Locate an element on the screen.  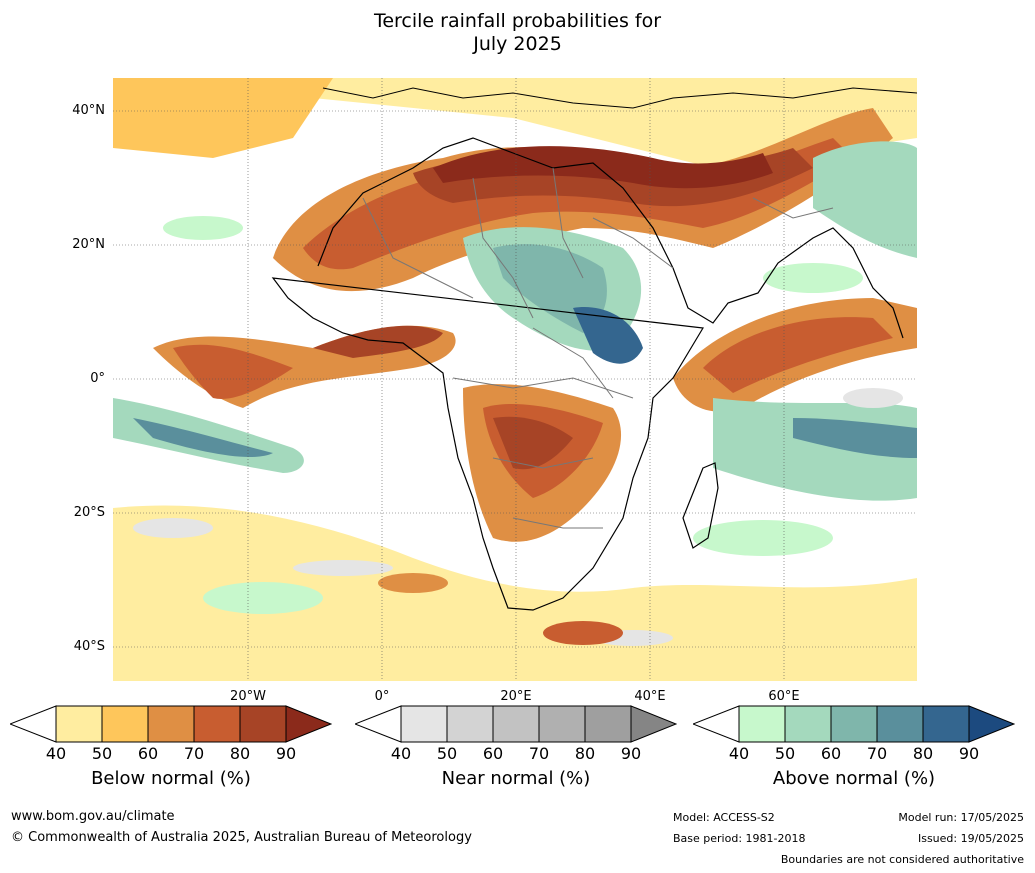
near-tick-70: 70 is located at coordinates (539, 753).